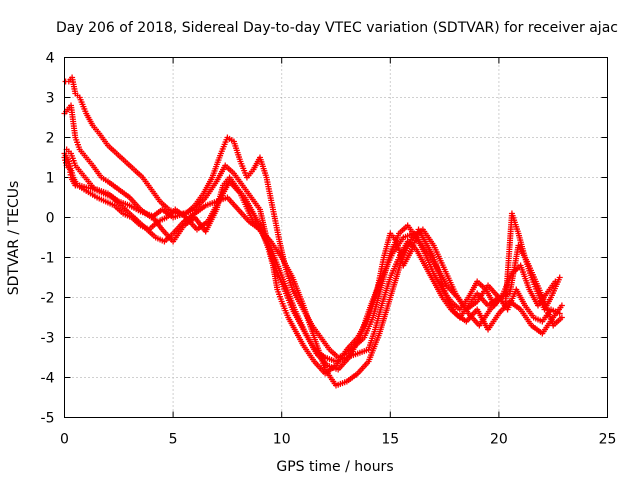 The width and height of the screenshot is (640, 480). I want to click on y-tick-label: 3, so click(50, 99).